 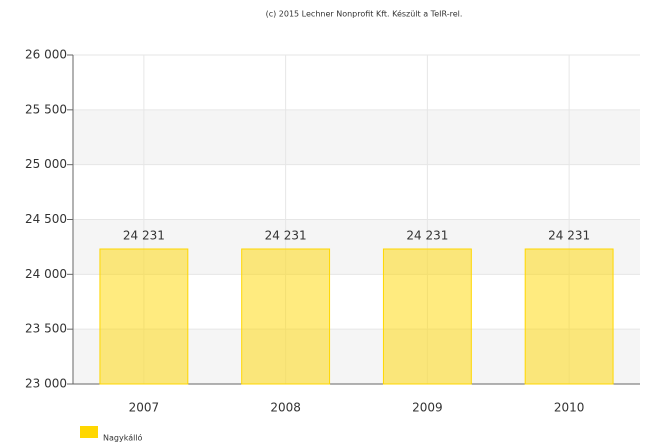 What do you see at coordinates (285, 408) in the screenshot?
I see `x-tick-label: 2008` at bounding box center [285, 408].